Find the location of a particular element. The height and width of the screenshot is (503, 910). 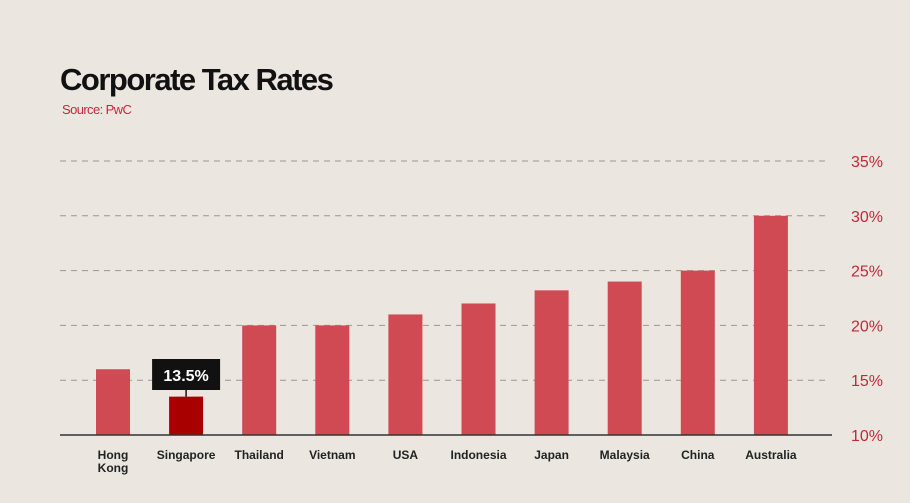

bar-hong-kong is located at coordinates (113, 402).